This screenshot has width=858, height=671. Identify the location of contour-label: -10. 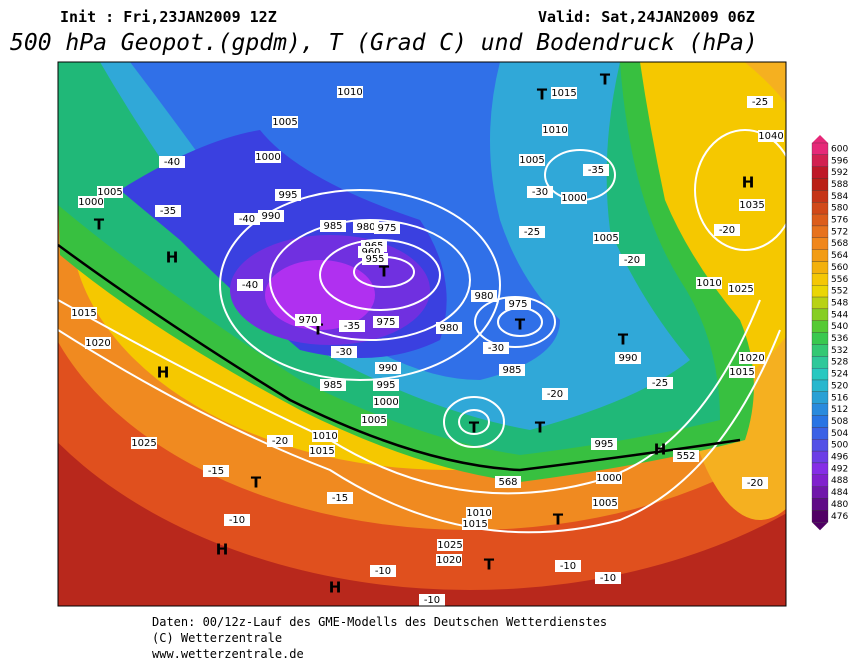
(383, 571).